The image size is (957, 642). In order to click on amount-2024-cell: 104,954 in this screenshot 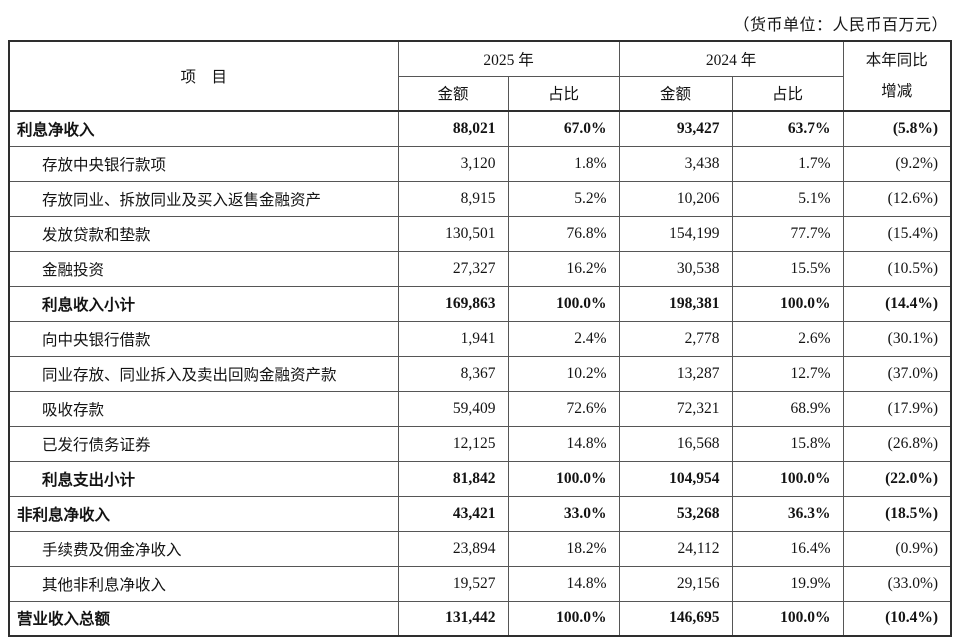, I will do `click(675, 478)`.